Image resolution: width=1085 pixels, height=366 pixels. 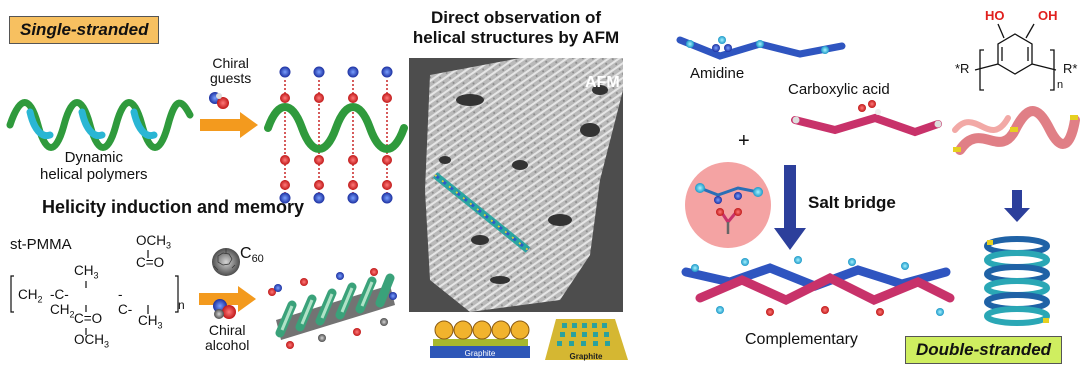 I want to click on dynamic-polymers-label: Dynamic helical polymers, so click(x=94, y=166).